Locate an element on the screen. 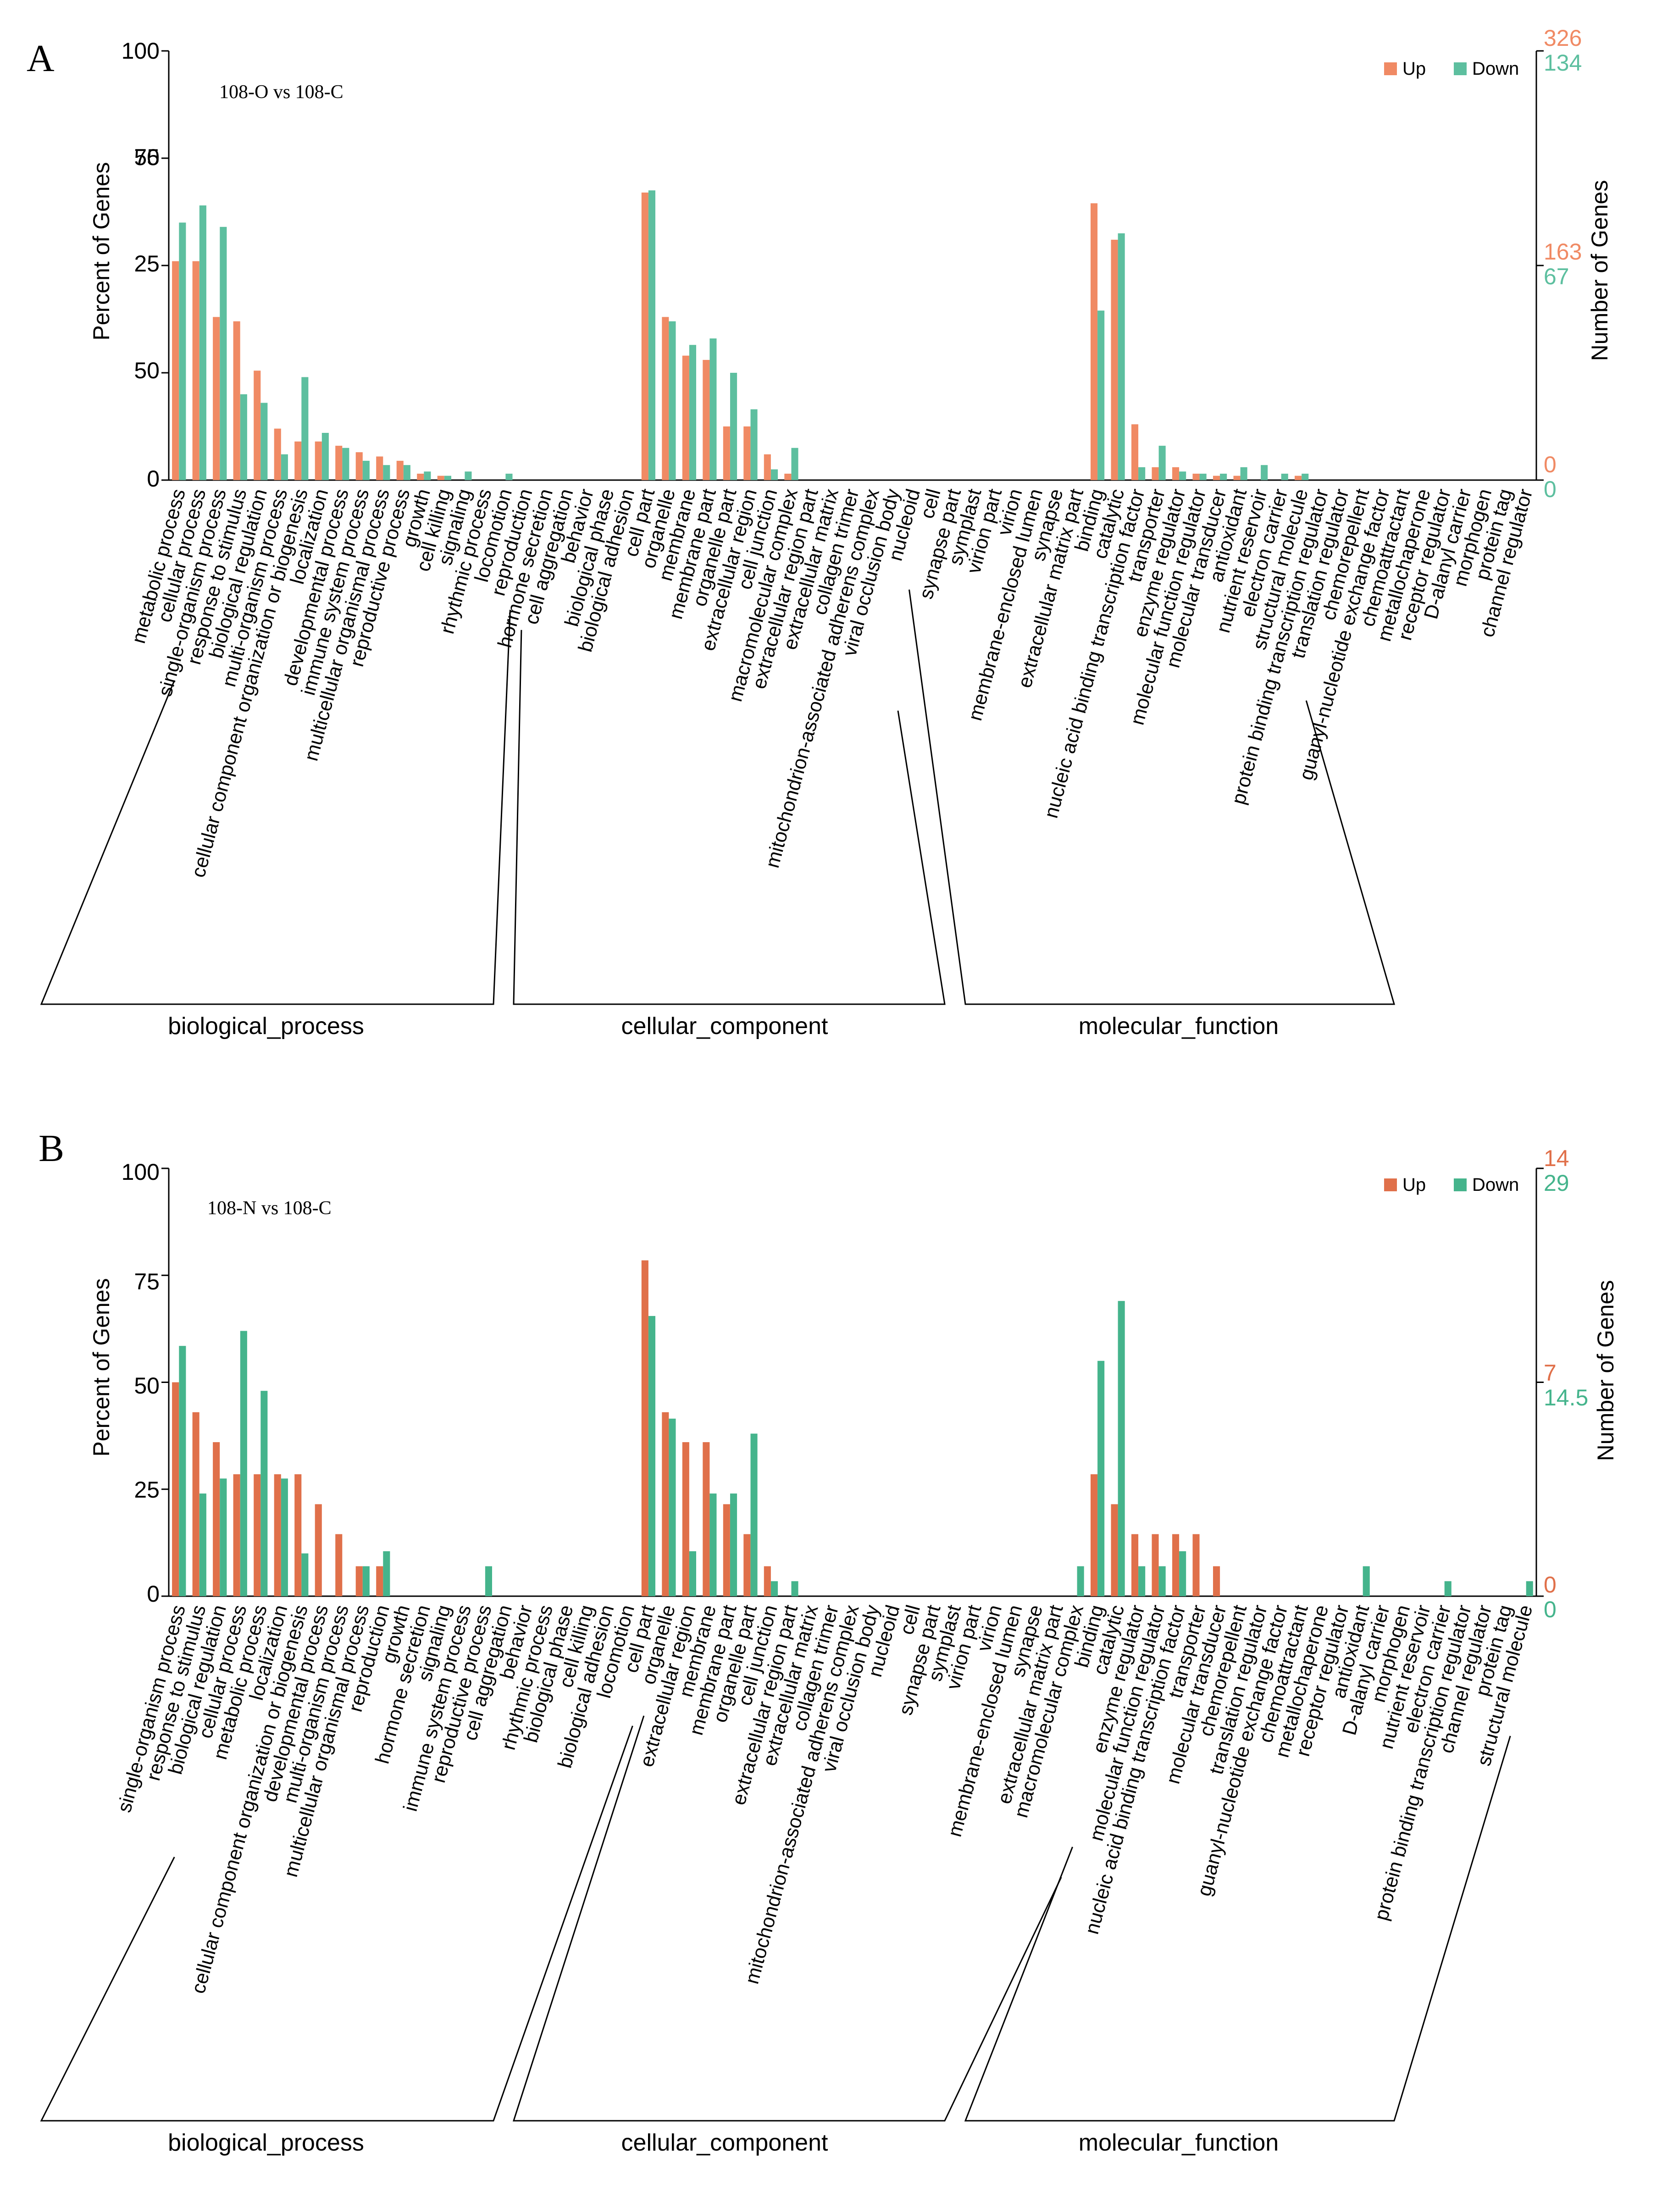 The image size is (1662, 2212). y-right-up-tick: 0 is located at coordinates (1550, 465).